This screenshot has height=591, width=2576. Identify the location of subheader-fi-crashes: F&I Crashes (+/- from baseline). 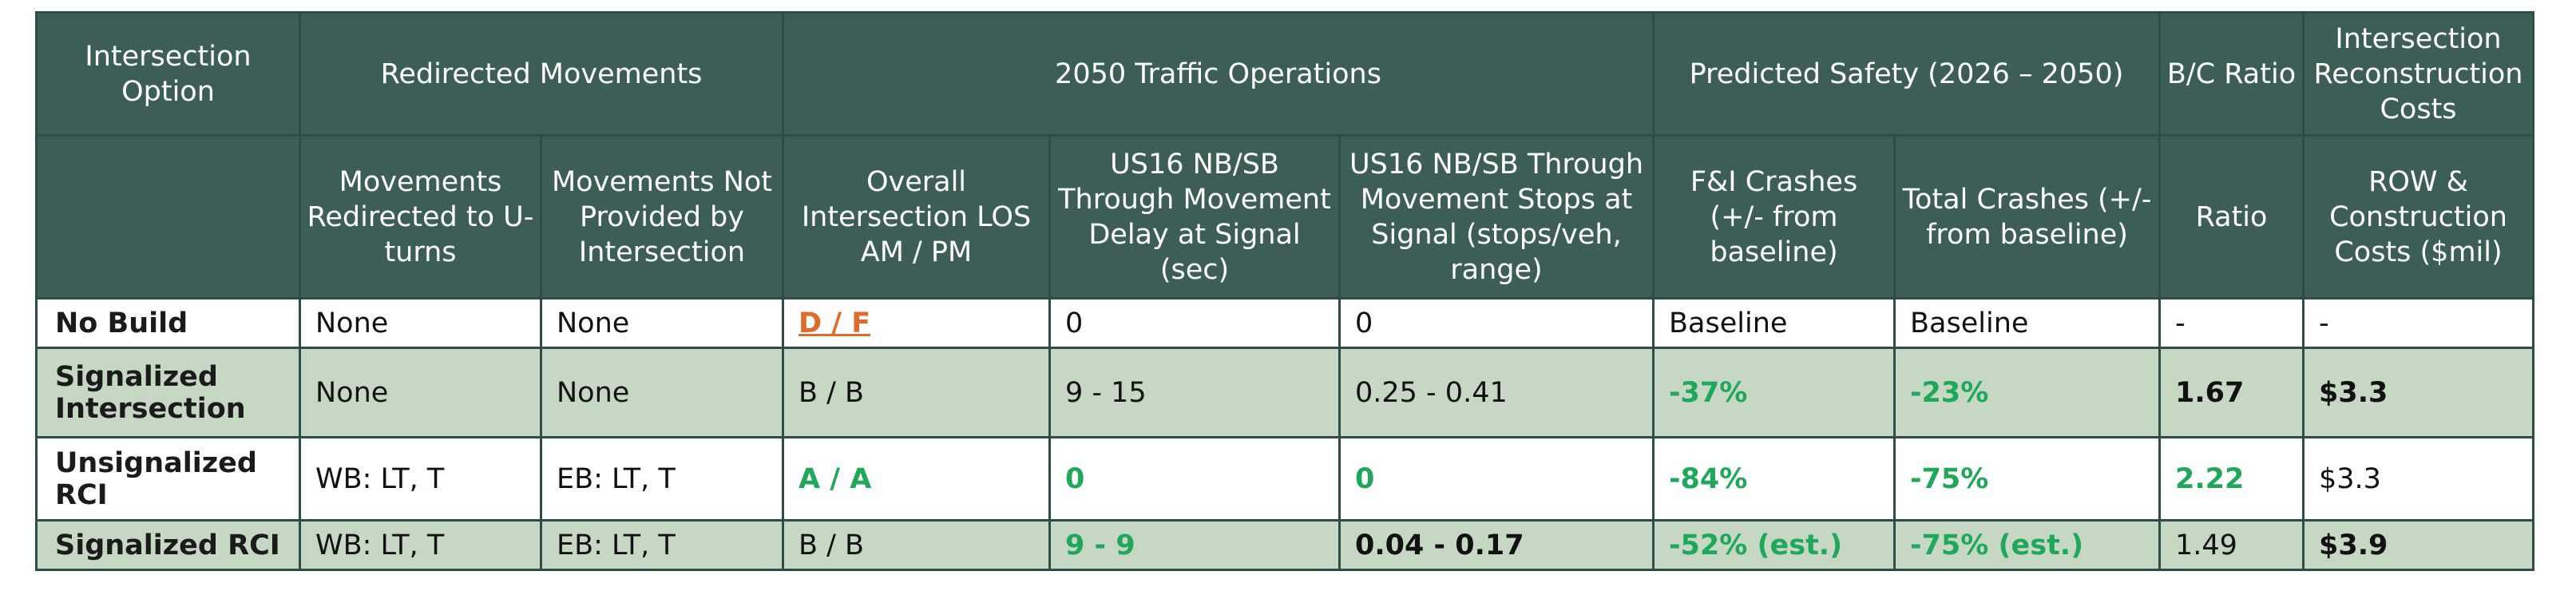
(1774, 216).